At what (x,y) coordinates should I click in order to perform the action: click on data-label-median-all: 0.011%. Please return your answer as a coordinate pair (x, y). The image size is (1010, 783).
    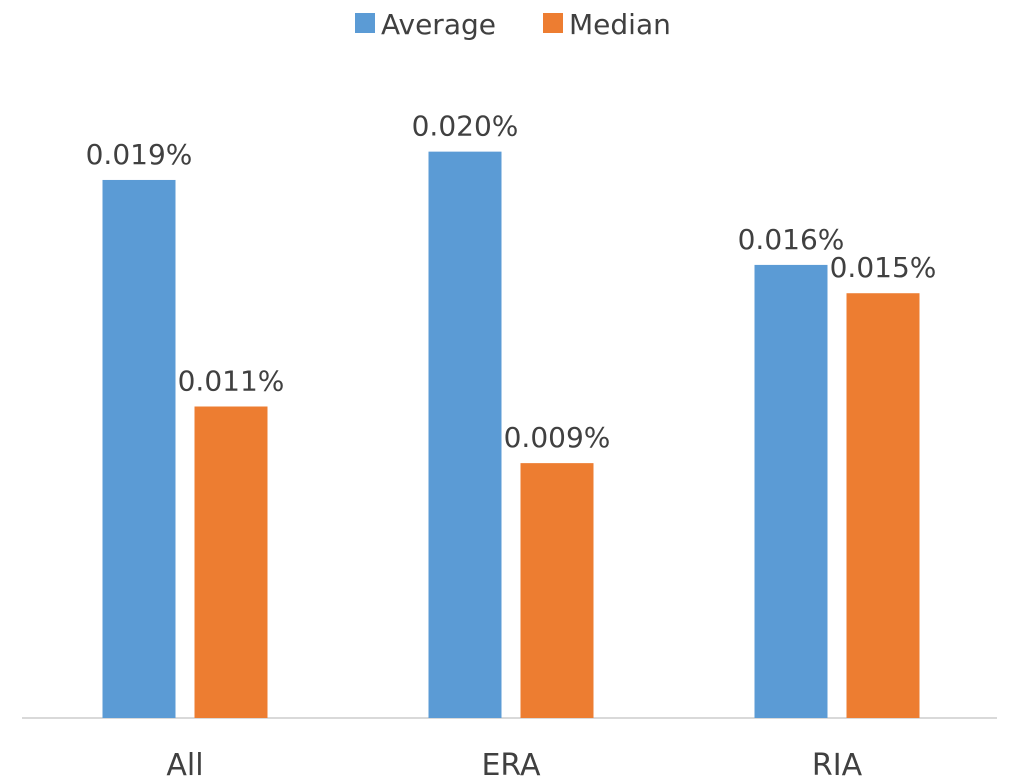
    Looking at the image, I should click on (231, 381).